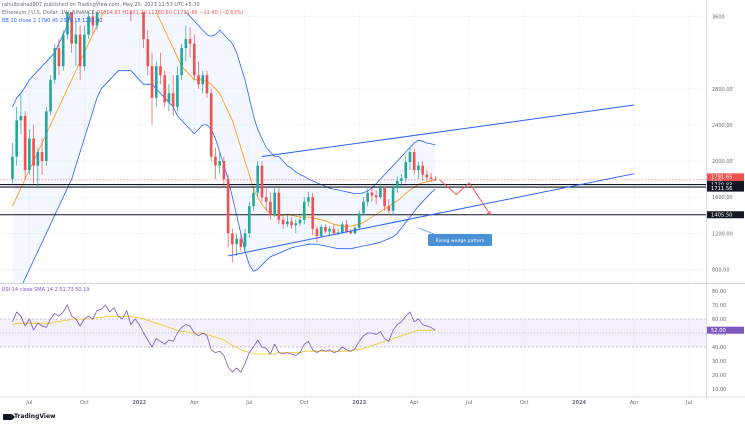 This screenshot has height=426, width=745. Describe the element at coordinates (721, 270) in the screenshot. I see `price-tick-label: 800.00` at that location.